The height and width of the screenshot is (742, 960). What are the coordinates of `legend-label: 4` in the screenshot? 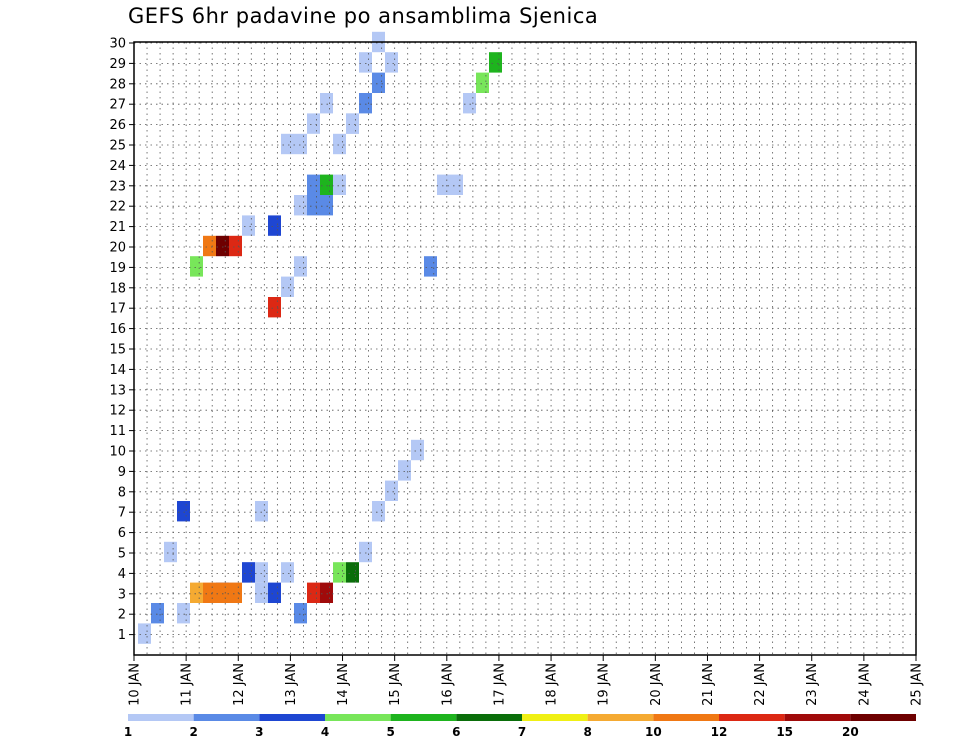 It's located at (325, 732).